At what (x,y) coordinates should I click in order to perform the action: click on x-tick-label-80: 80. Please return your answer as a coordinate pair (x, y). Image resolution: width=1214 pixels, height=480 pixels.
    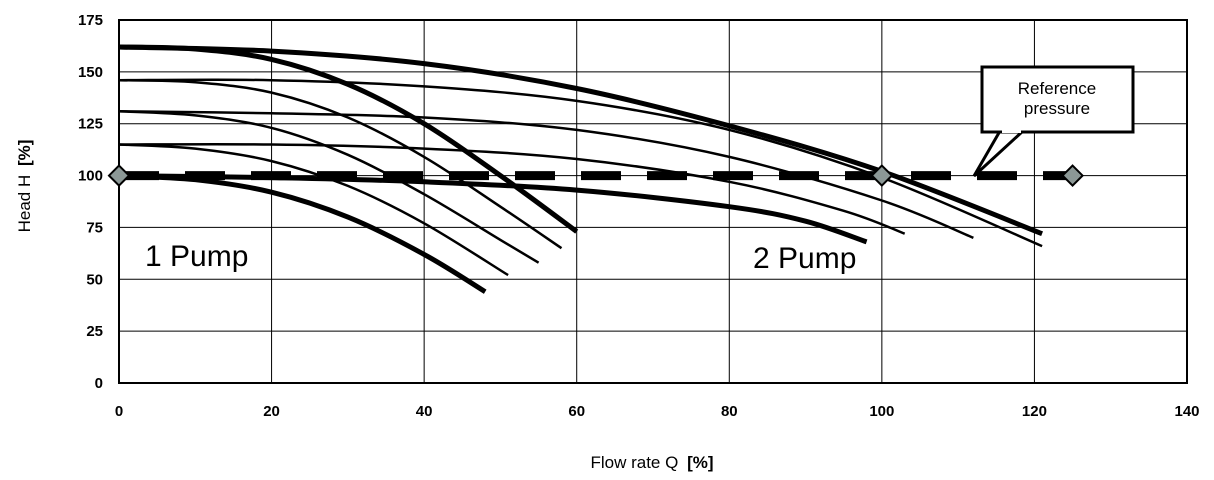
    Looking at the image, I should click on (729, 411).